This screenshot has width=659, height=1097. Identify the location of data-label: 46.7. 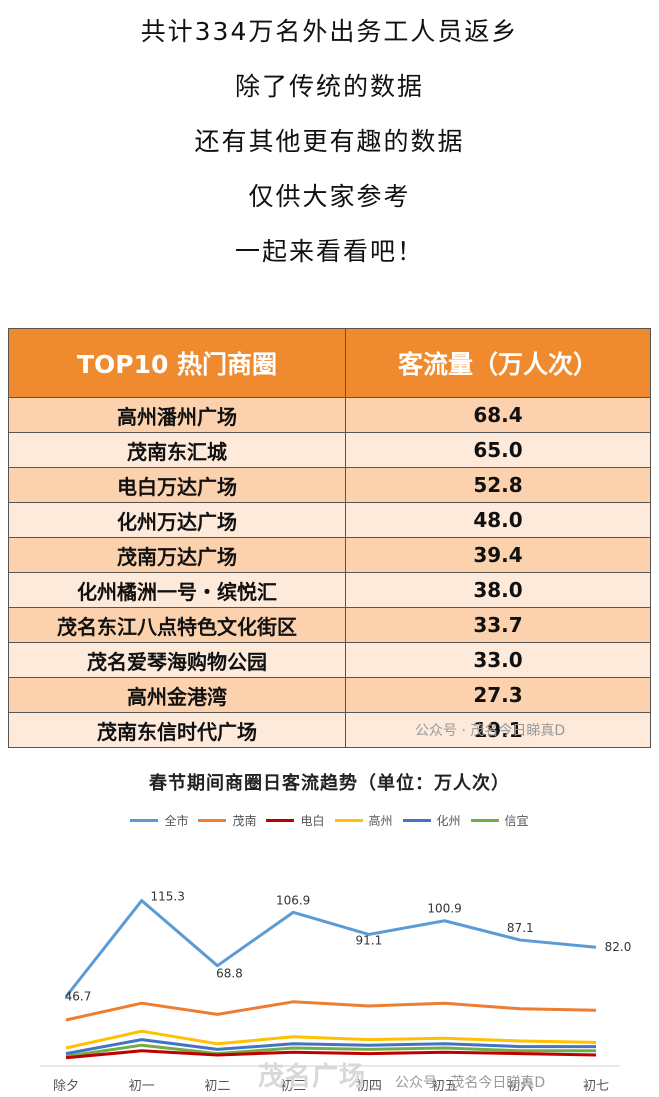
(78, 997).